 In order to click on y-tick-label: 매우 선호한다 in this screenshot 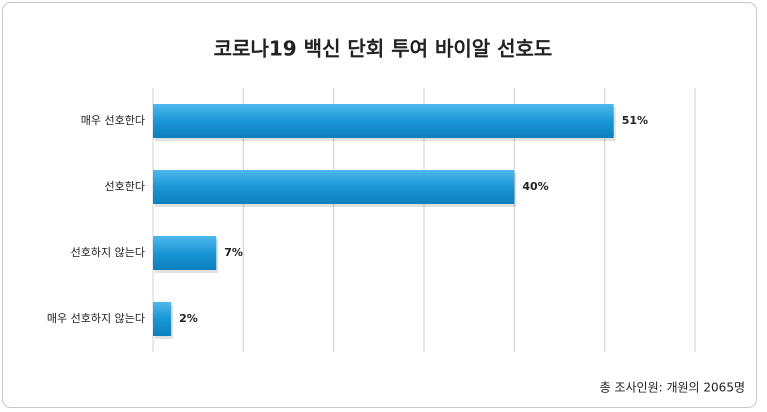, I will do `click(113, 120)`.